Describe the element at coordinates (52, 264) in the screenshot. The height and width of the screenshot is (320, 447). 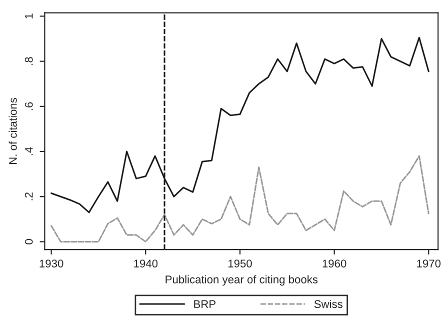
I see `x-tick-label: 1930` at that location.